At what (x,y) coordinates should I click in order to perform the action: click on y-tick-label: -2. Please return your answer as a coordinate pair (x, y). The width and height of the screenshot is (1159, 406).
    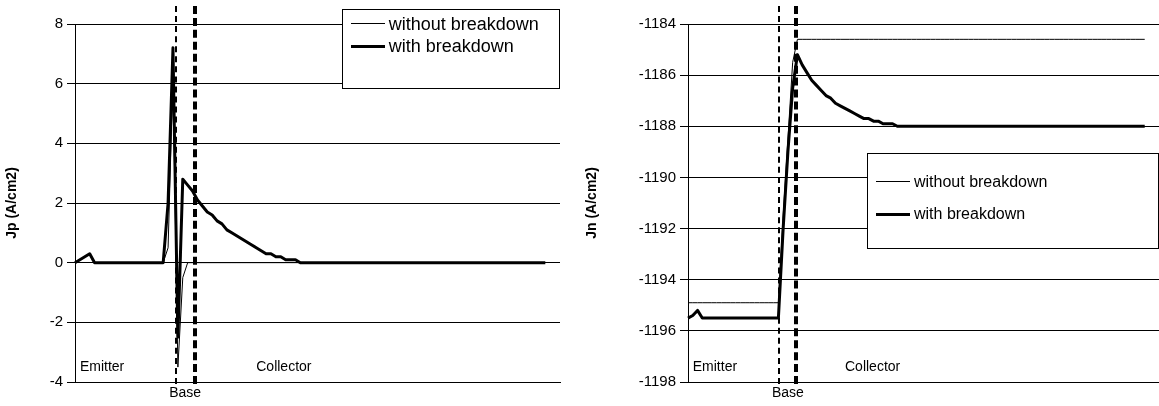
    Looking at the image, I should click on (56, 321).